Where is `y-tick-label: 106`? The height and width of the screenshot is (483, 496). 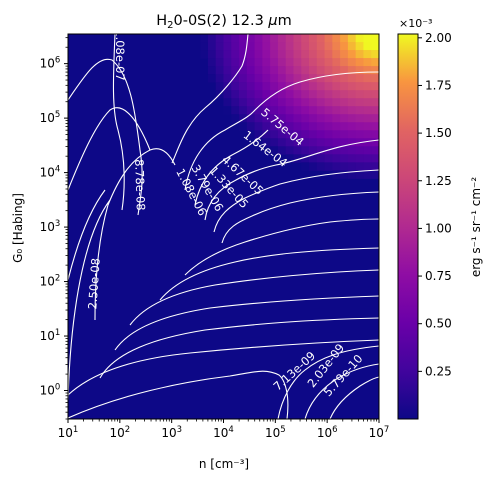
y-tick-label: 106 is located at coordinates (50, 63).